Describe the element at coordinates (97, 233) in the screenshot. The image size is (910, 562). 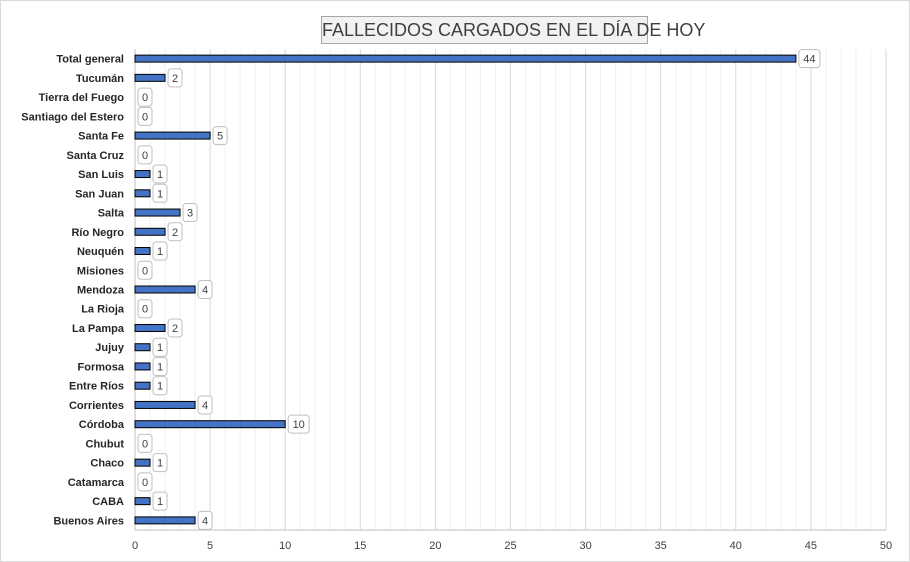
I see `category-label: Río Negro` at that location.